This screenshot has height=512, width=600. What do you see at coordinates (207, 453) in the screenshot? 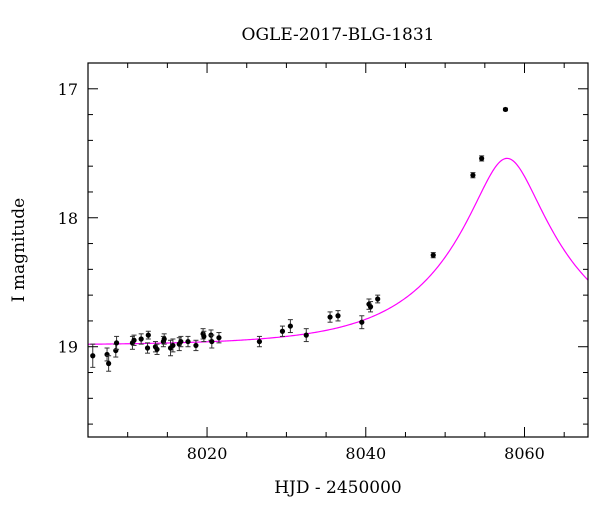
I see `x-tick-label: 8020` at bounding box center [207, 453].